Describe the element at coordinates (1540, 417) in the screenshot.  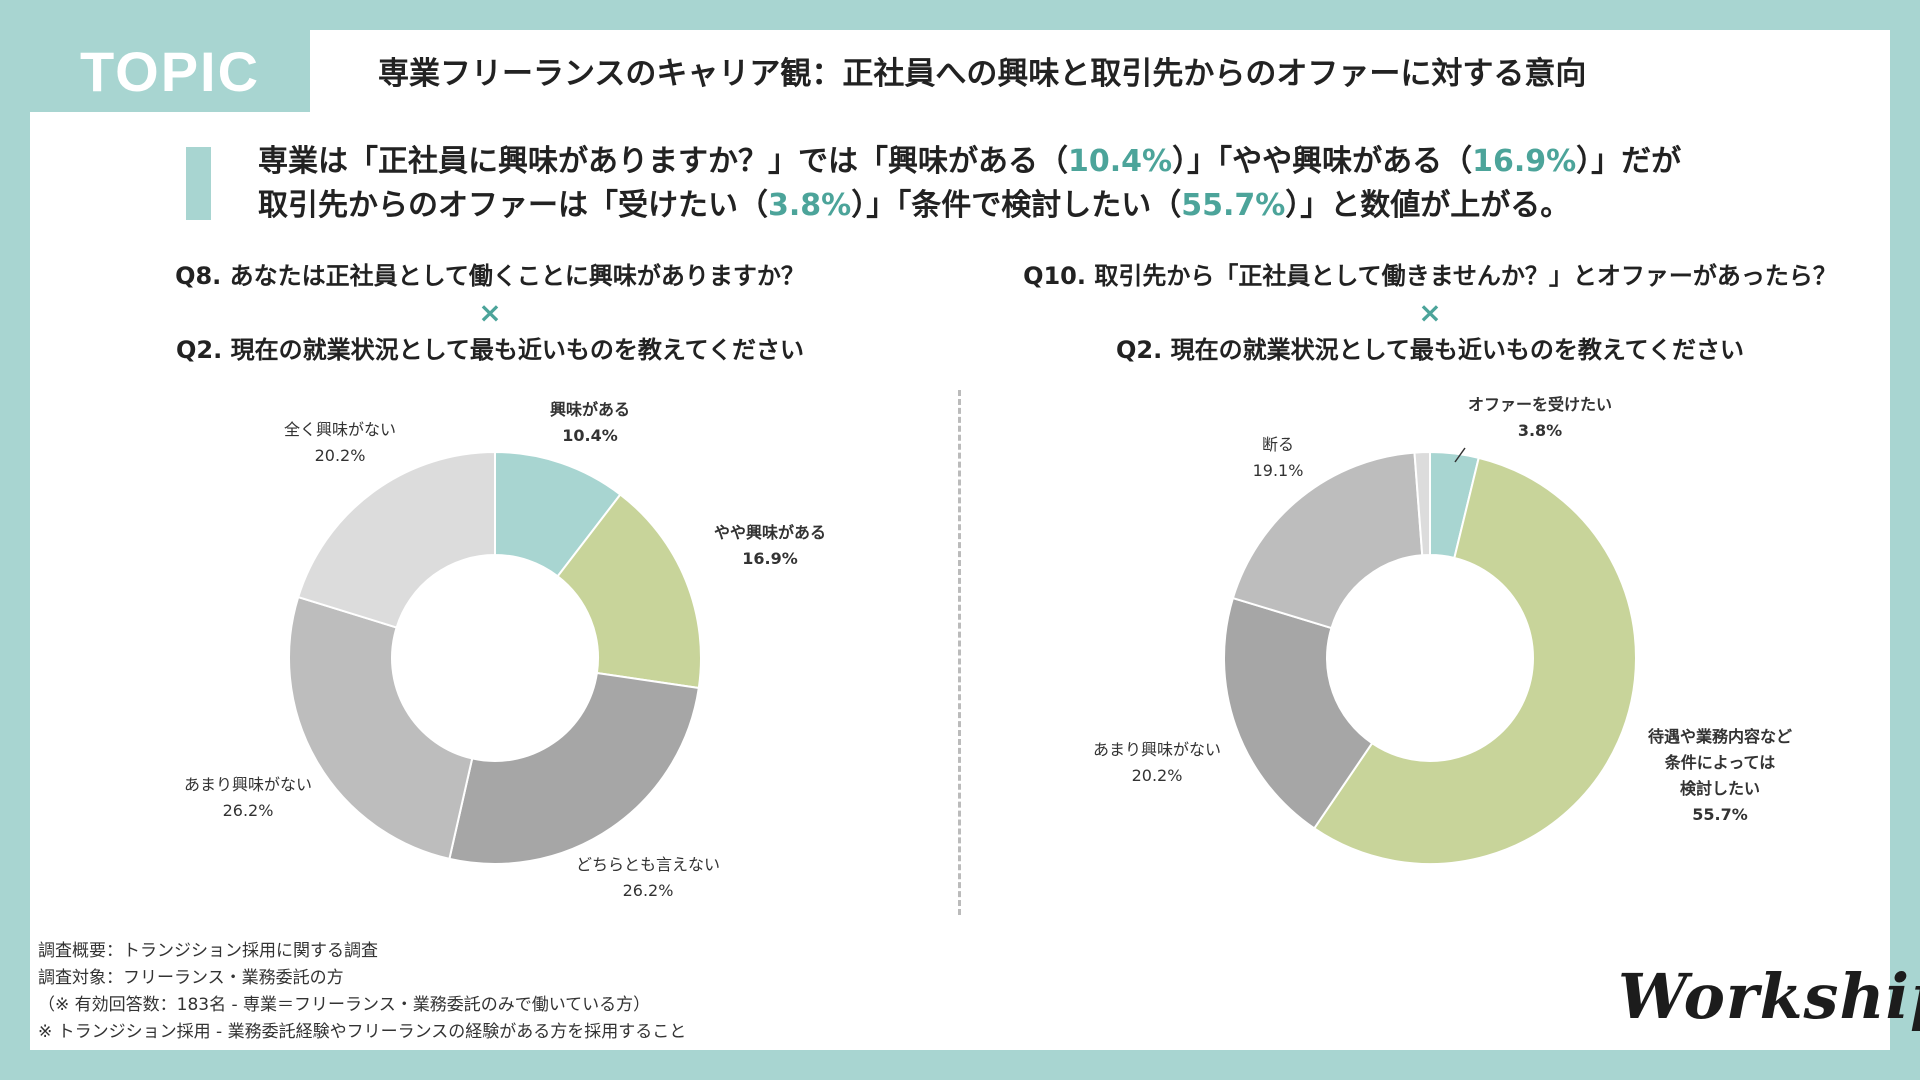
I see `chart2-label-0: オファーを受けたい 3.8%` at that location.